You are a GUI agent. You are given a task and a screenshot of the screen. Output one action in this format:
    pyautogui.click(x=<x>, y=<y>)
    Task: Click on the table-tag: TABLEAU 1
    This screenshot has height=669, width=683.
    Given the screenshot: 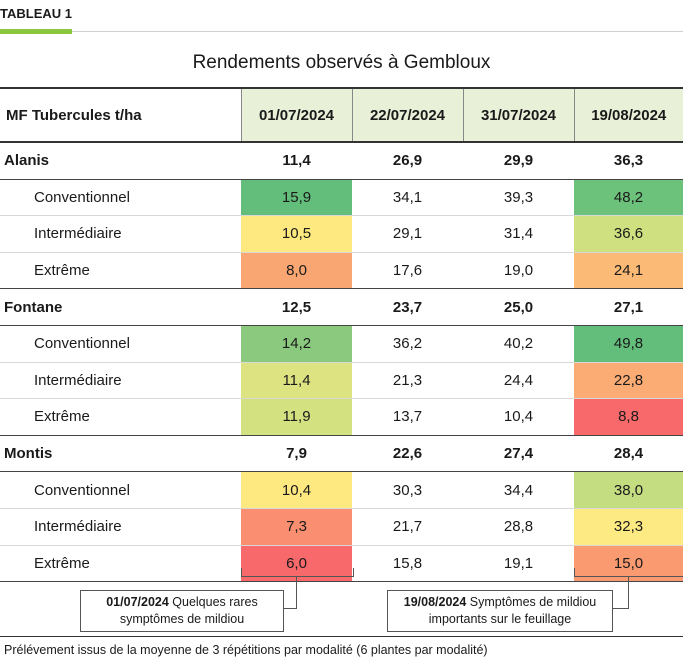 What is the action you would take?
    pyautogui.click(x=36, y=13)
    